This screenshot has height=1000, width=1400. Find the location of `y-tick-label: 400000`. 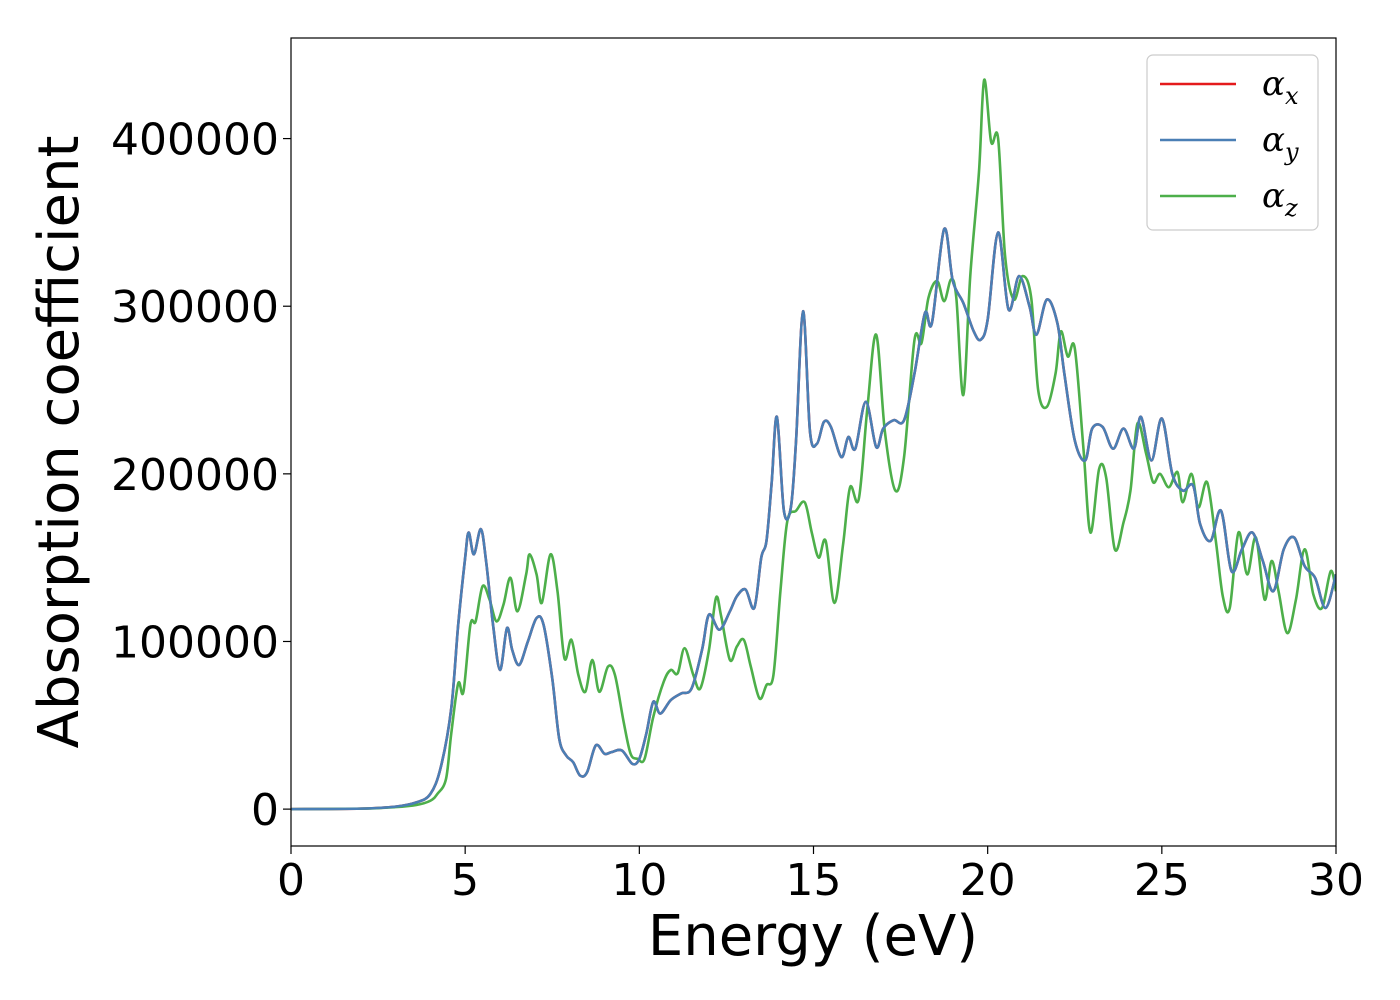

y-tick-label: 400000 is located at coordinates (195, 140).